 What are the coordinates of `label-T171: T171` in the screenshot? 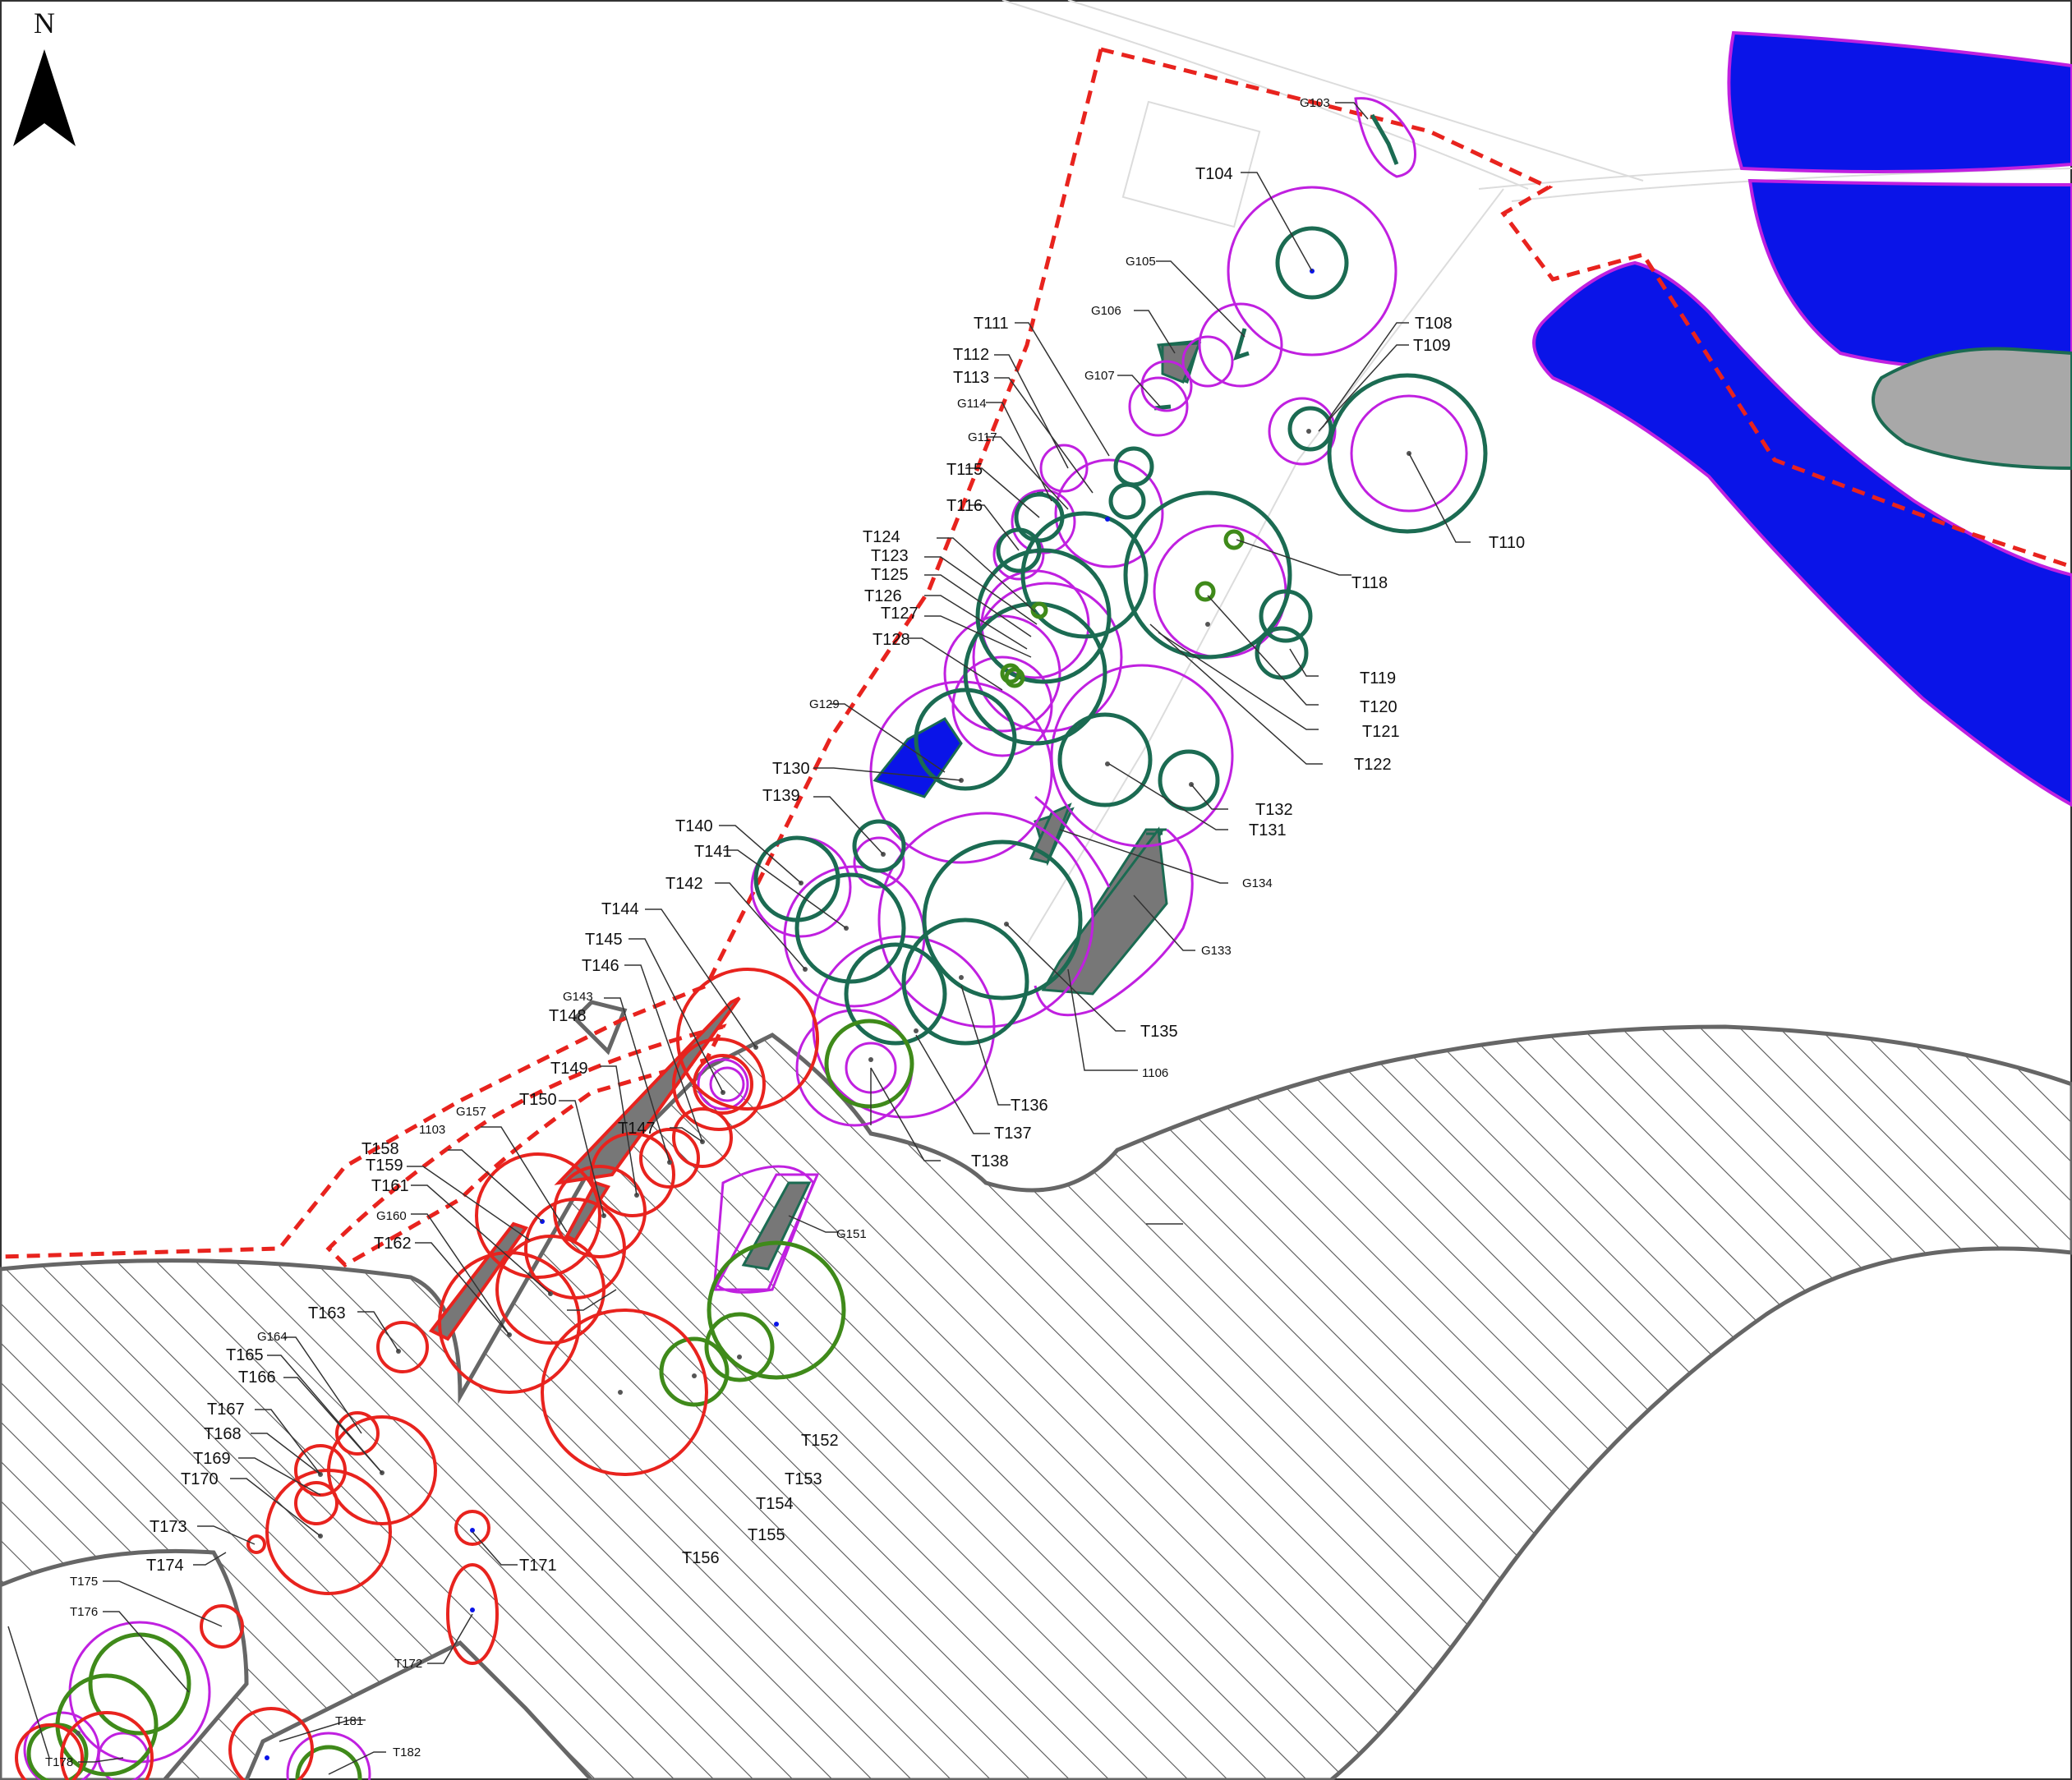 It's located at (538, 1566).